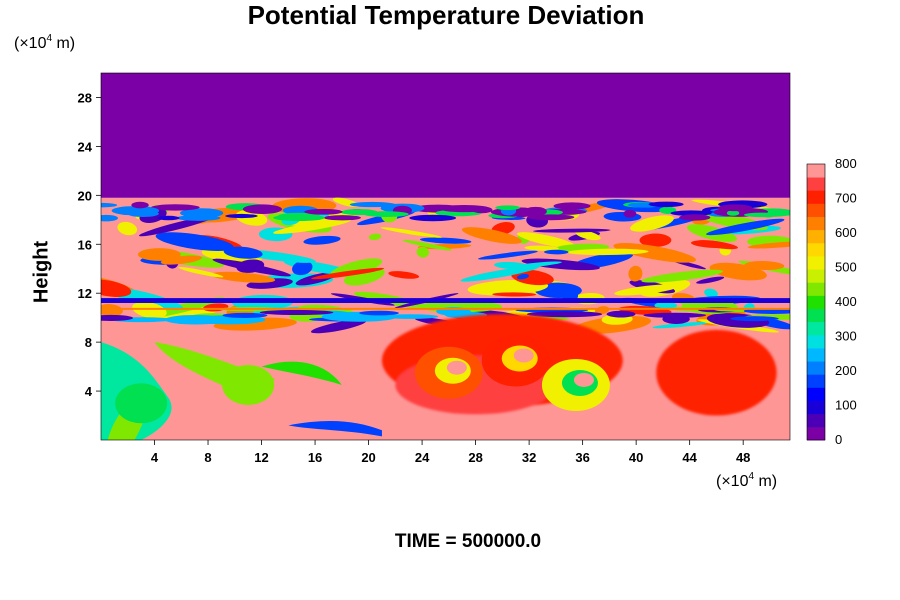 Image resolution: width=900 pixels, height=600 pixels. Describe the element at coordinates (689, 457) in the screenshot. I see `x-tick-label: 44` at that location.